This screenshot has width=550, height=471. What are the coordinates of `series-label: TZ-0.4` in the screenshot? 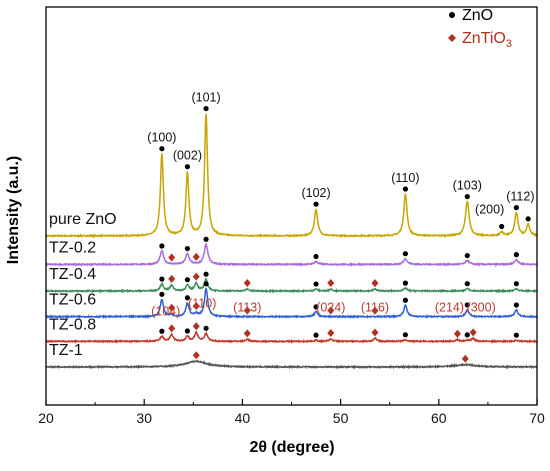 It's located at (72, 274).